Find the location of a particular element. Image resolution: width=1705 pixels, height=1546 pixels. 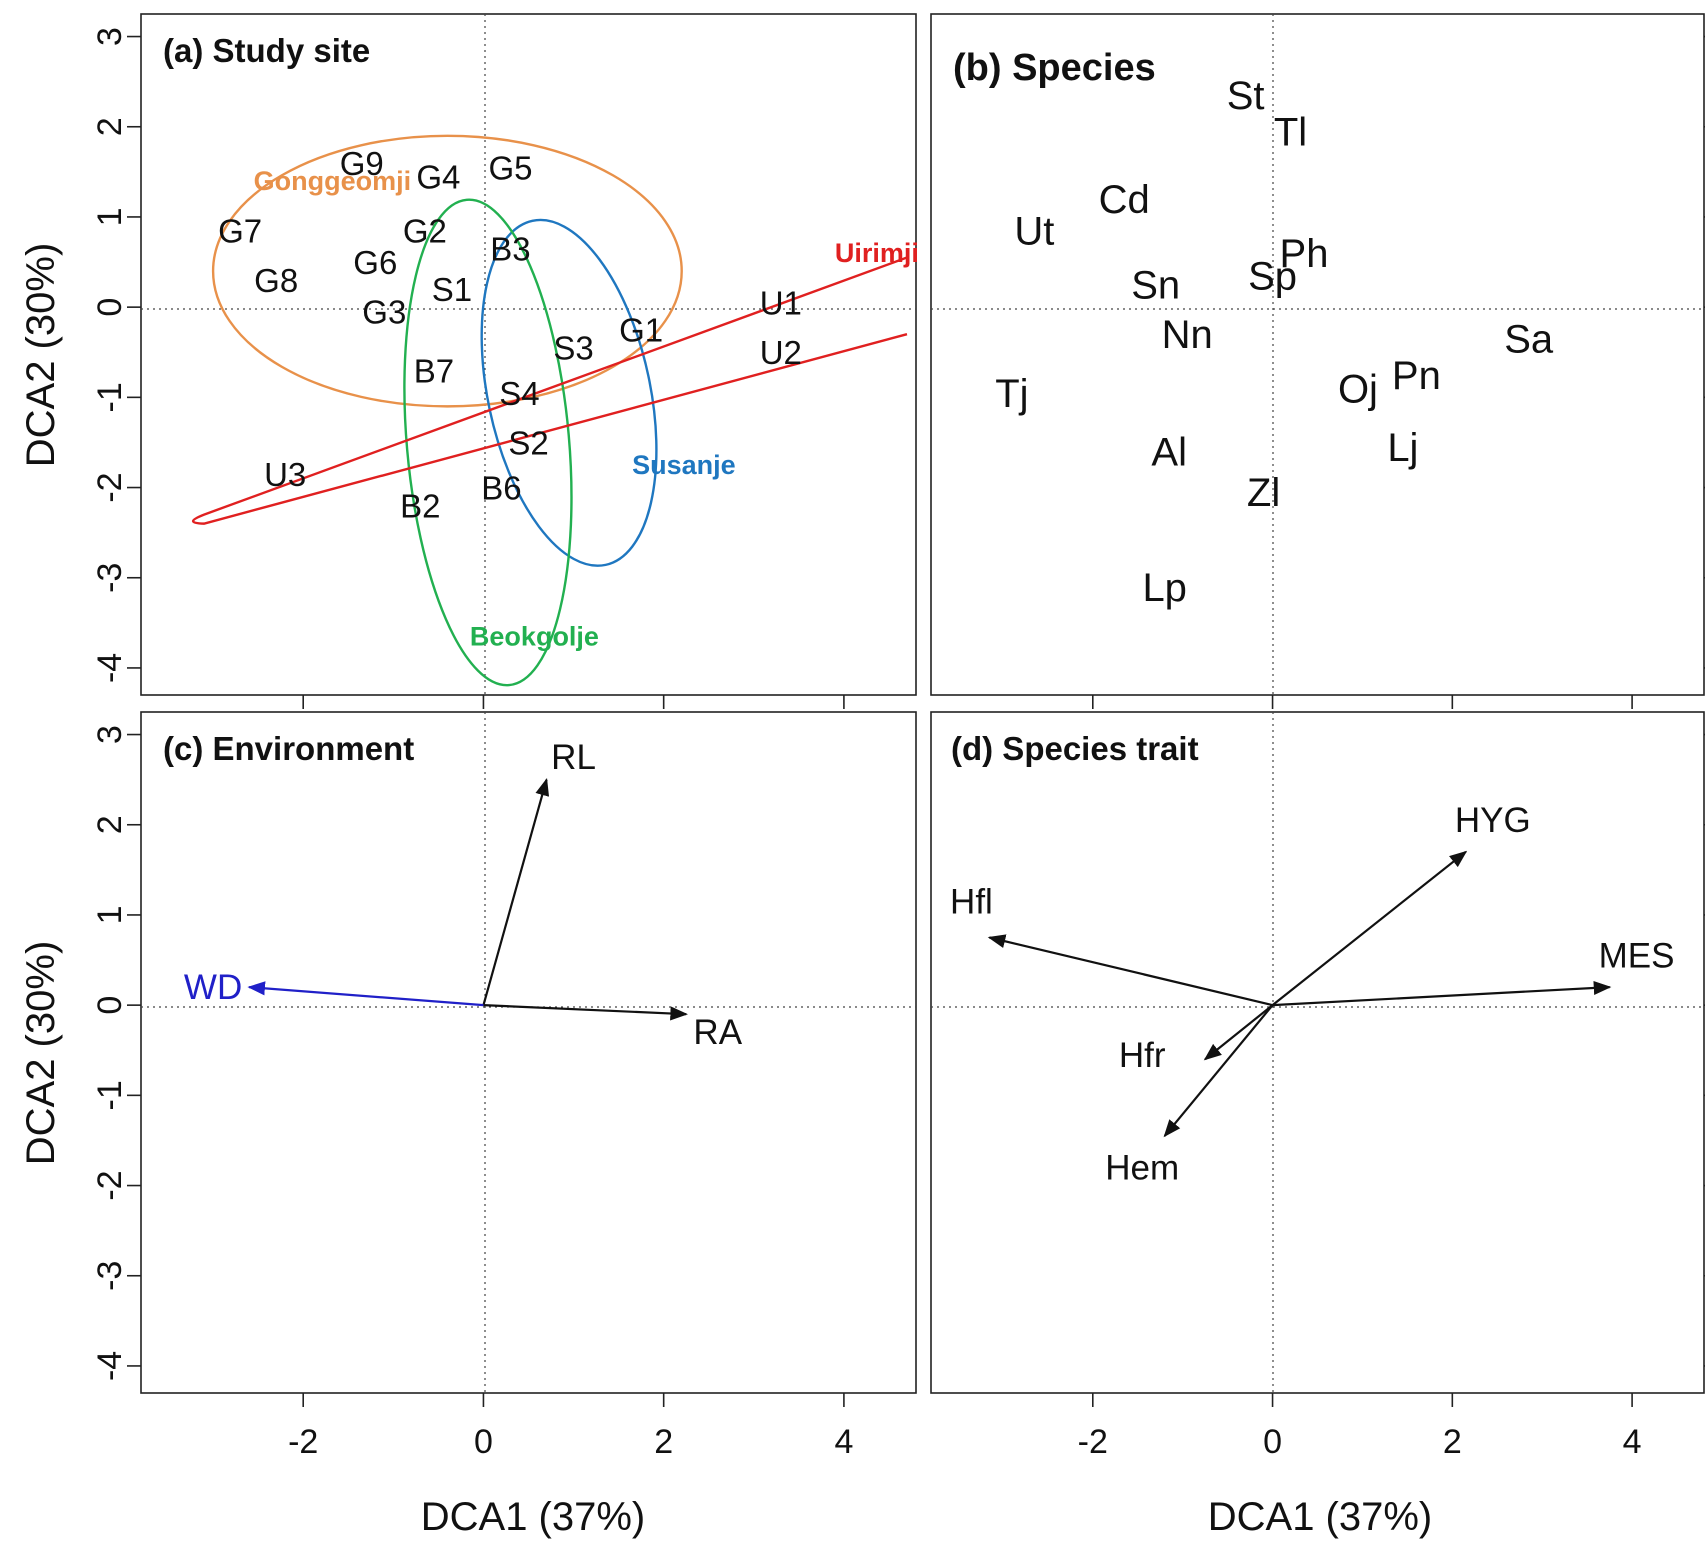

vector-arrow-hfl is located at coordinates (1130, 970).